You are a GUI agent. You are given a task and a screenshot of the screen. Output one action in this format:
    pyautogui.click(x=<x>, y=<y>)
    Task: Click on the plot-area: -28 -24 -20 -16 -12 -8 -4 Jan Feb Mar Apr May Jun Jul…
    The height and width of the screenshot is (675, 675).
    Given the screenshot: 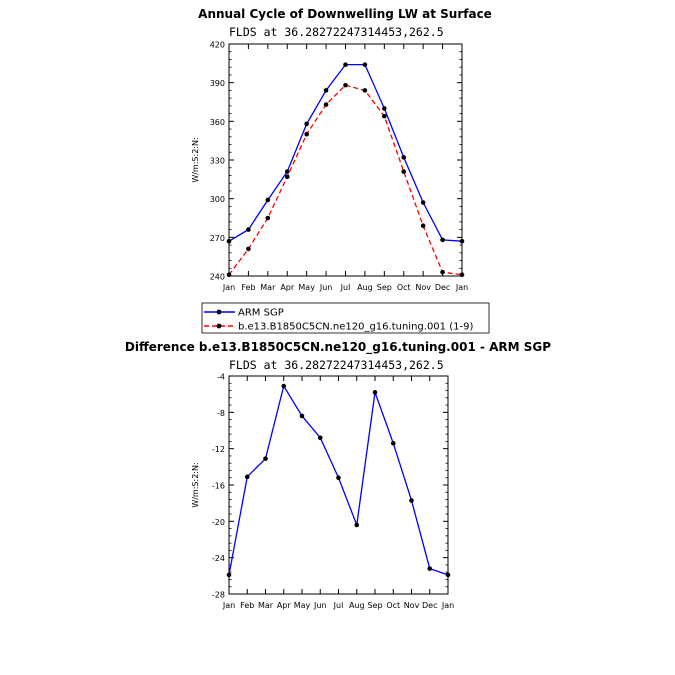 What is the action you would take?
    pyautogui.click(x=333, y=492)
    